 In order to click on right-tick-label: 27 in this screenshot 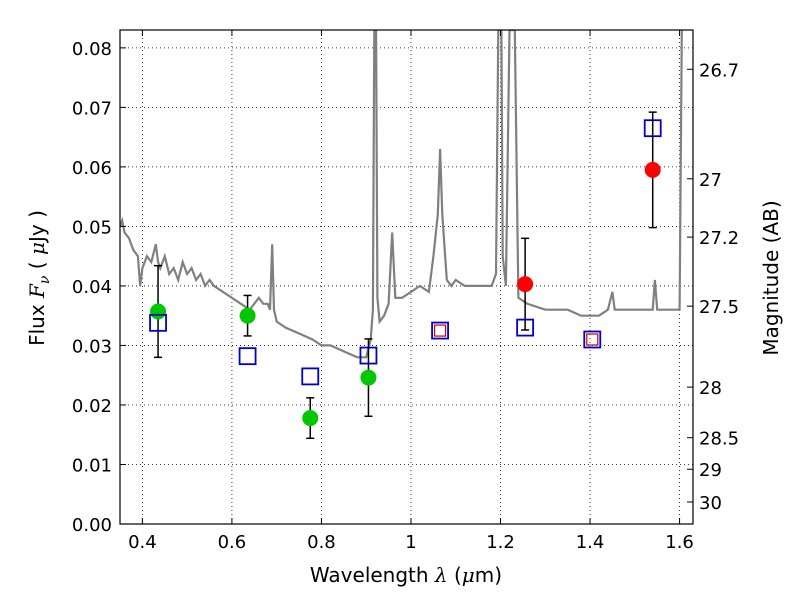, I will do `click(710, 180)`.